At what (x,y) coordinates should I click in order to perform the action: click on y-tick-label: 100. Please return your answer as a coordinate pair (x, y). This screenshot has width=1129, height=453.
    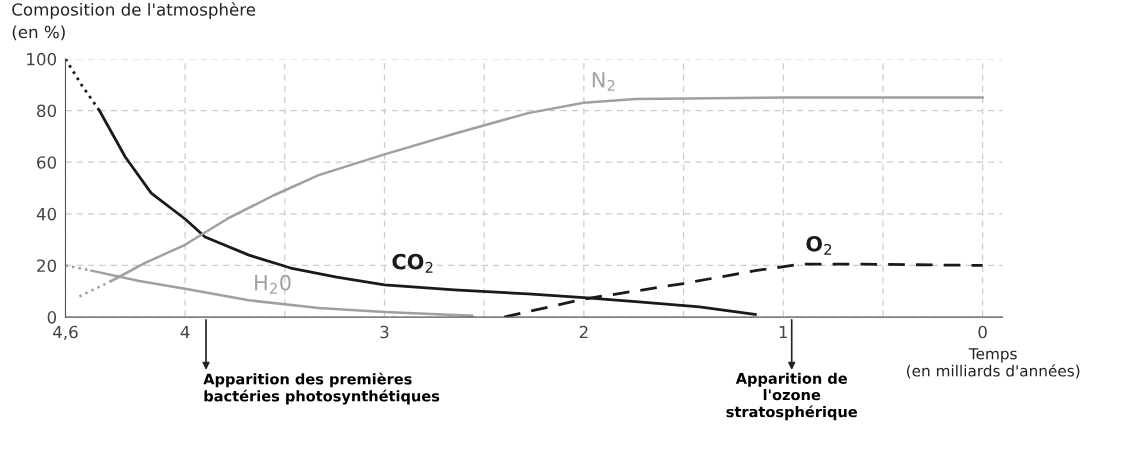
    Looking at the image, I should click on (42, 59).